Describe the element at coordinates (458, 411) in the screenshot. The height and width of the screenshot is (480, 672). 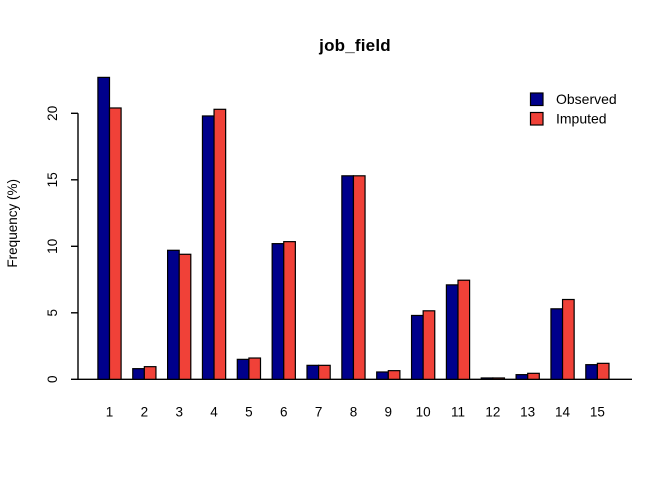
I see `x-tick-label: 11` at that location.